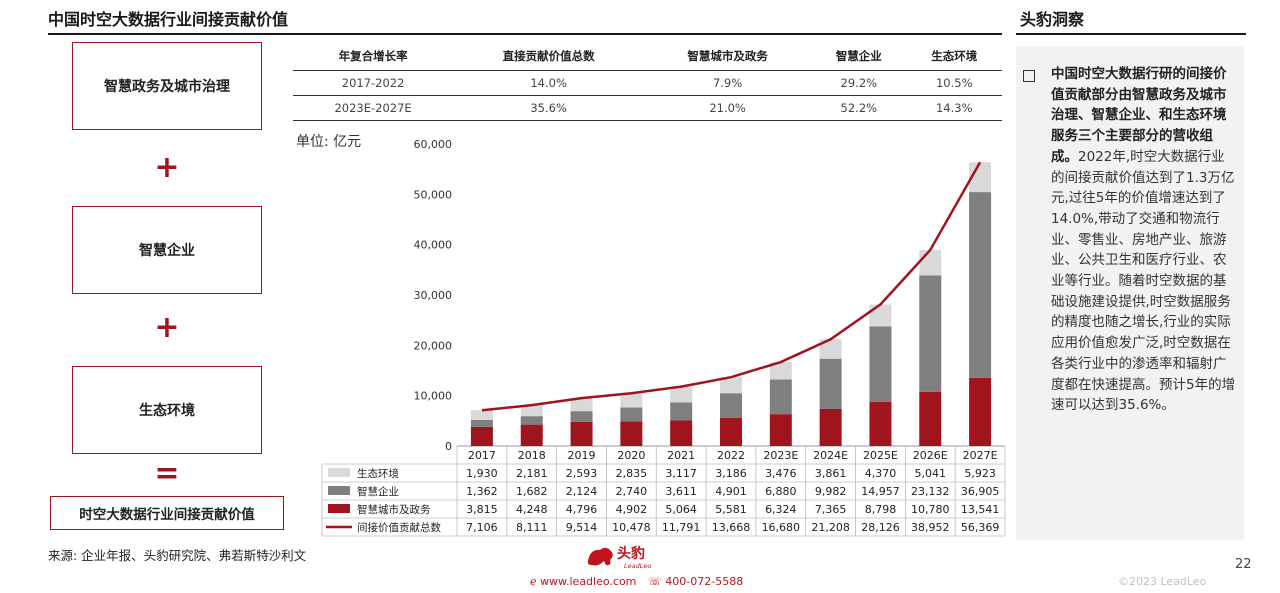 This screenshot has height=593, width=1280. Describe the element at coordinates (830, 527) in the screenshot. I see `data-label: 21,208` at that location.